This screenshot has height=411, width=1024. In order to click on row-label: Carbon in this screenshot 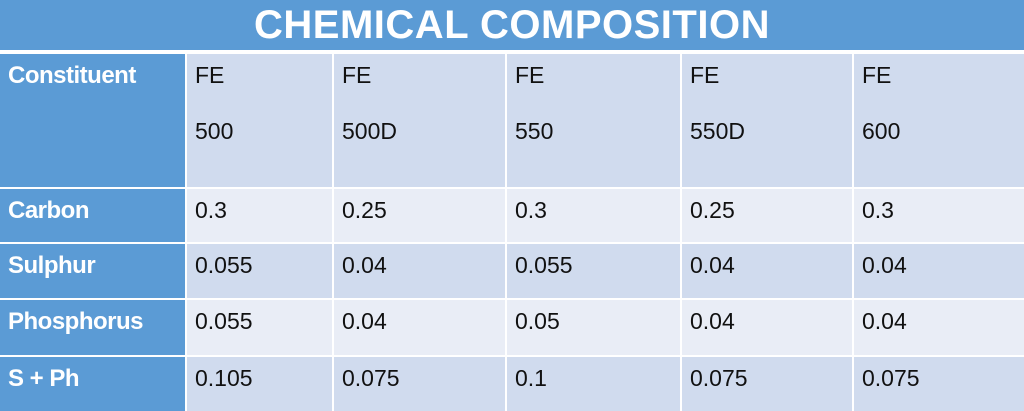, I will do `click(92, 215)`.